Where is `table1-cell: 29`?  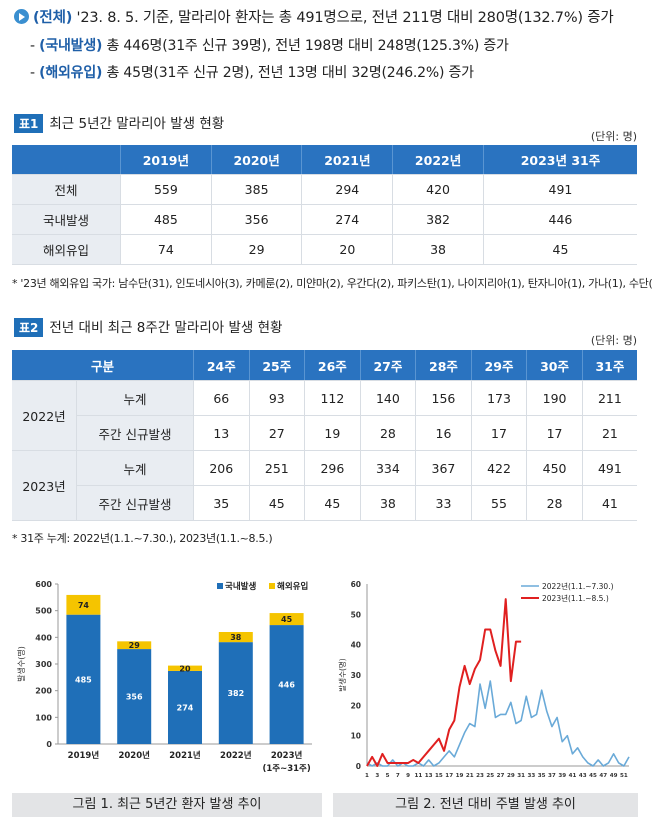
table1-cell: 29 is located at coordinates (256, 249).